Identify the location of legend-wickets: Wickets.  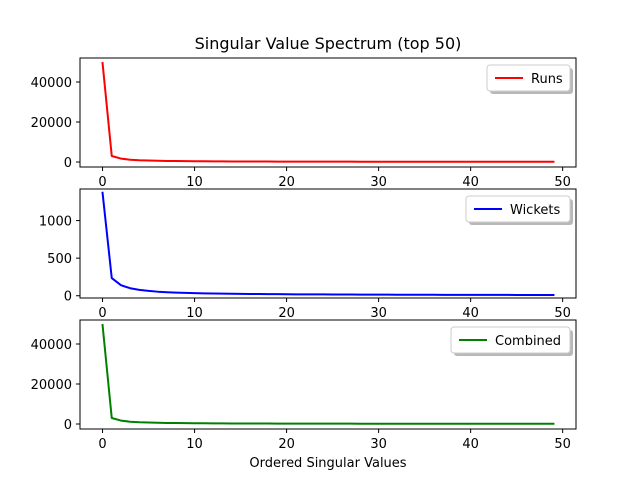
(519, 210).